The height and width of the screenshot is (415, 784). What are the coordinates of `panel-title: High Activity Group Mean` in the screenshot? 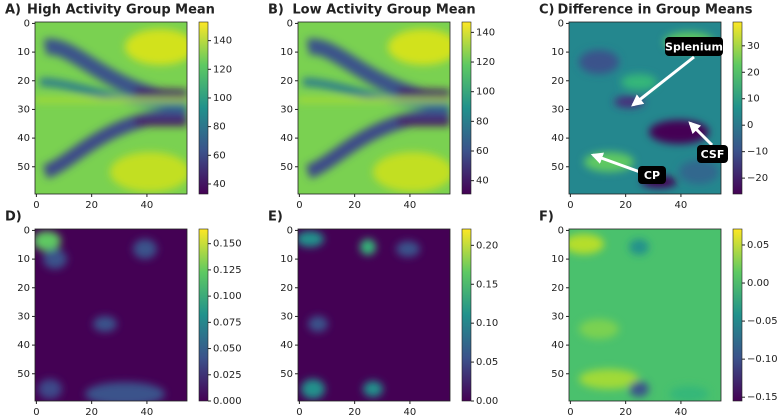 It's located at (121, 10).